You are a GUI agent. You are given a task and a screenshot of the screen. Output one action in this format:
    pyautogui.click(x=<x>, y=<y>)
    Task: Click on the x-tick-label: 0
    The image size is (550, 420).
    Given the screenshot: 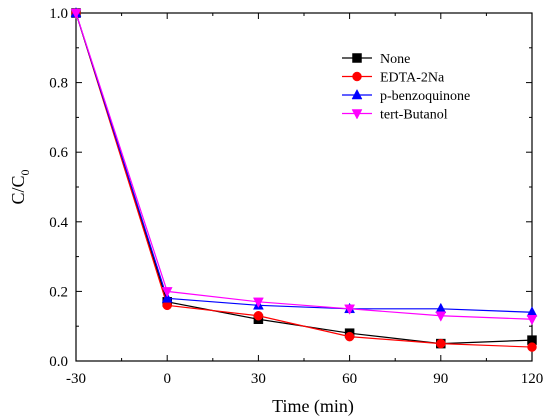 What is the action you would take?
    pyautogui.click(x=167, y=379)
    